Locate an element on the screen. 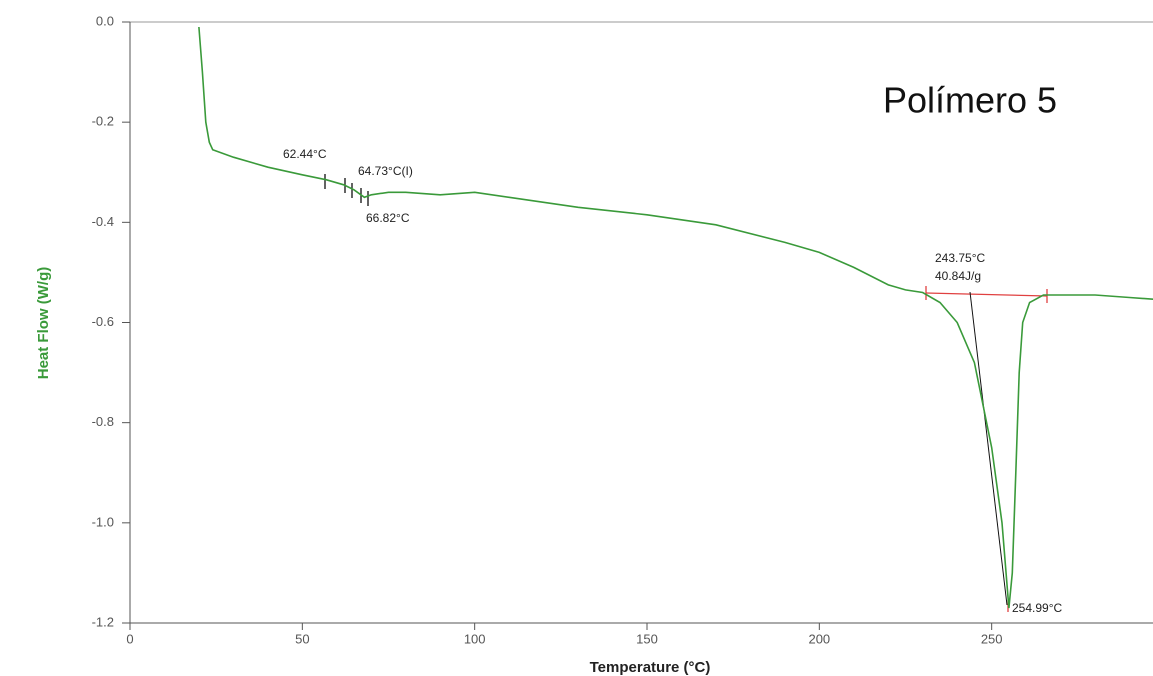 The width and height of the screenshot is (1153, 676). peak-tangent is located at coordinates (988, 448).